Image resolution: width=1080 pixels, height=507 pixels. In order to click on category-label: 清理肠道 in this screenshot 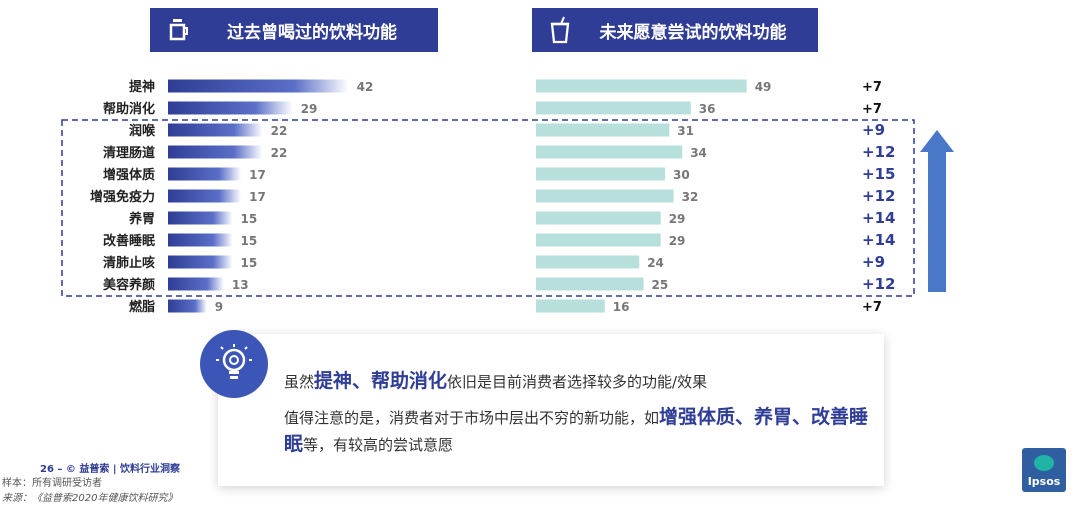, I will do `click(129, 153)`.